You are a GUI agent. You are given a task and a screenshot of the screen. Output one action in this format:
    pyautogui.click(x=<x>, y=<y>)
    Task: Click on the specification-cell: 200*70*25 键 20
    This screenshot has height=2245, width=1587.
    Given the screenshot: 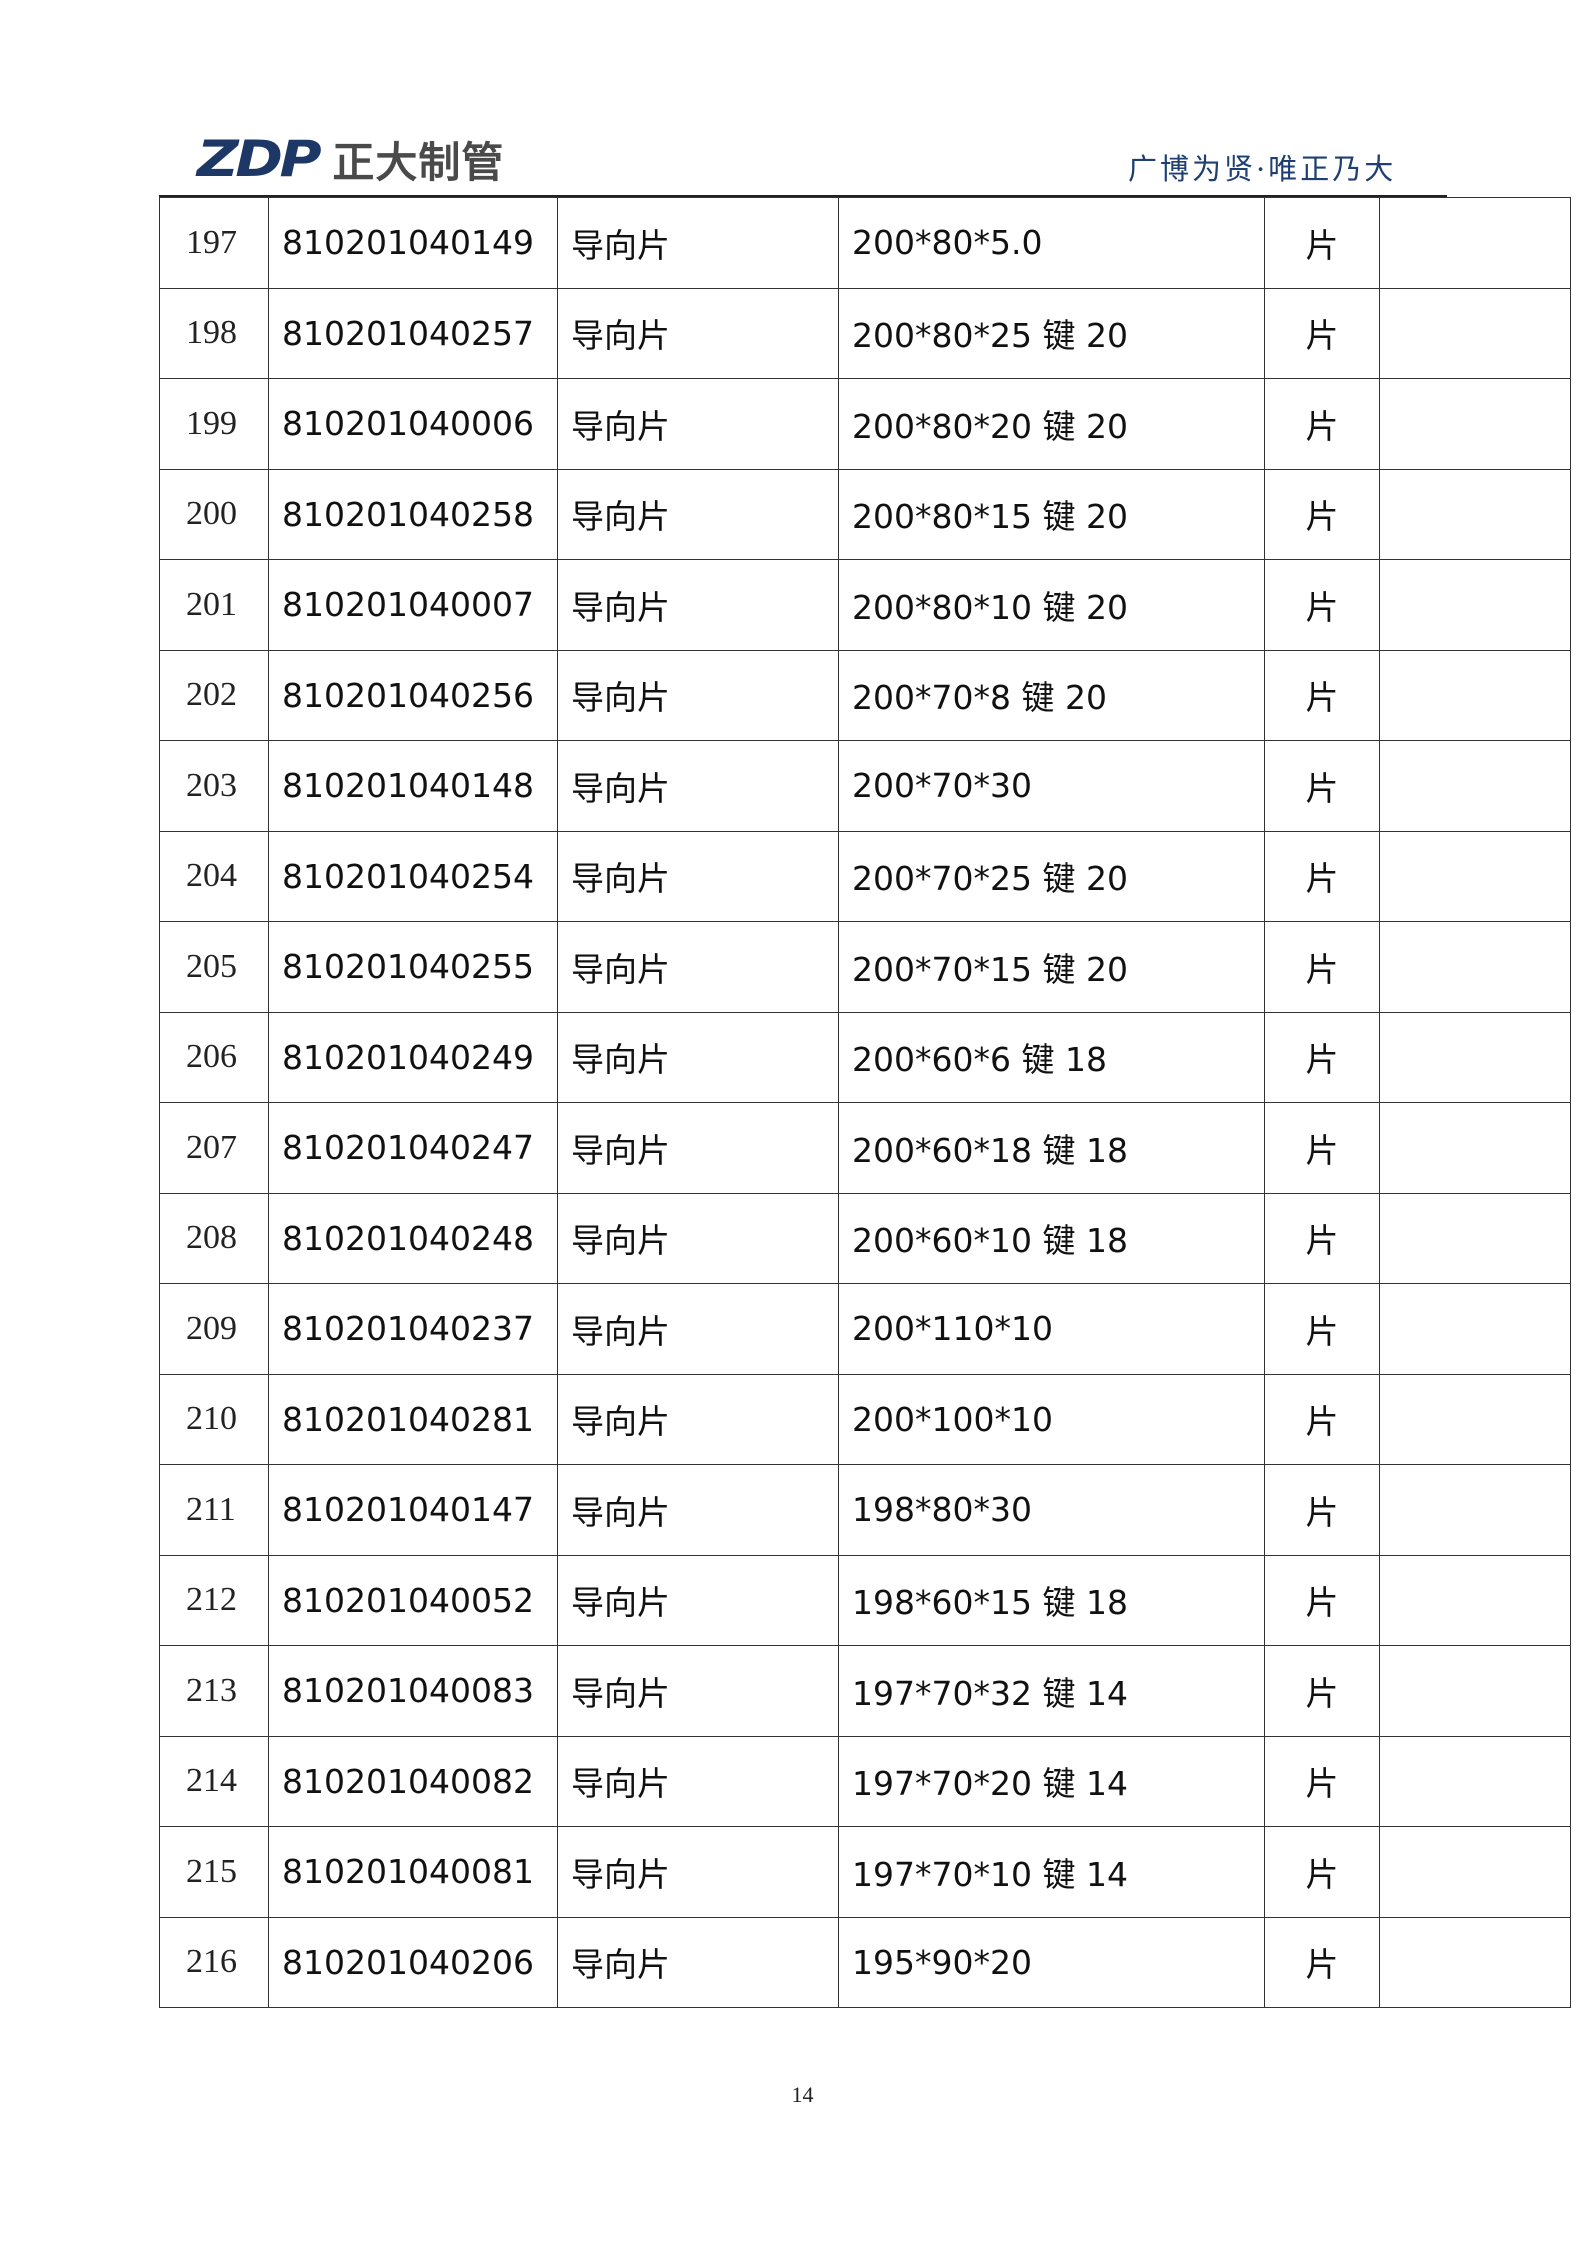 What is the action you would take?
    pyautogui.click(x=1051, y=876)
    